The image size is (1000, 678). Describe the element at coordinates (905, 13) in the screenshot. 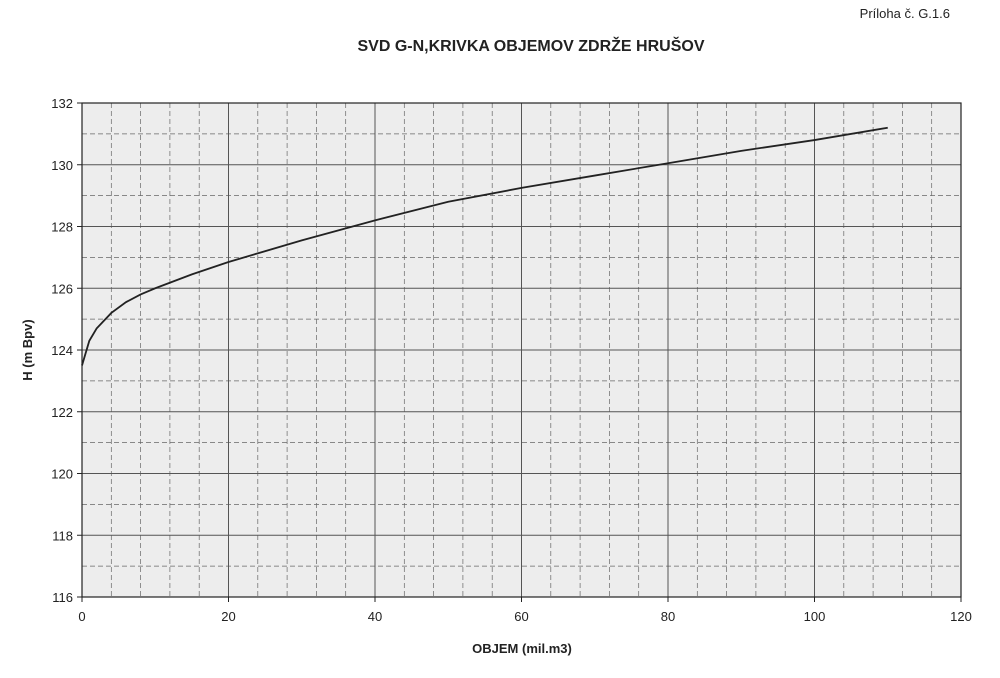

I see `annotation: Príloha č. G.1.6` at that location.